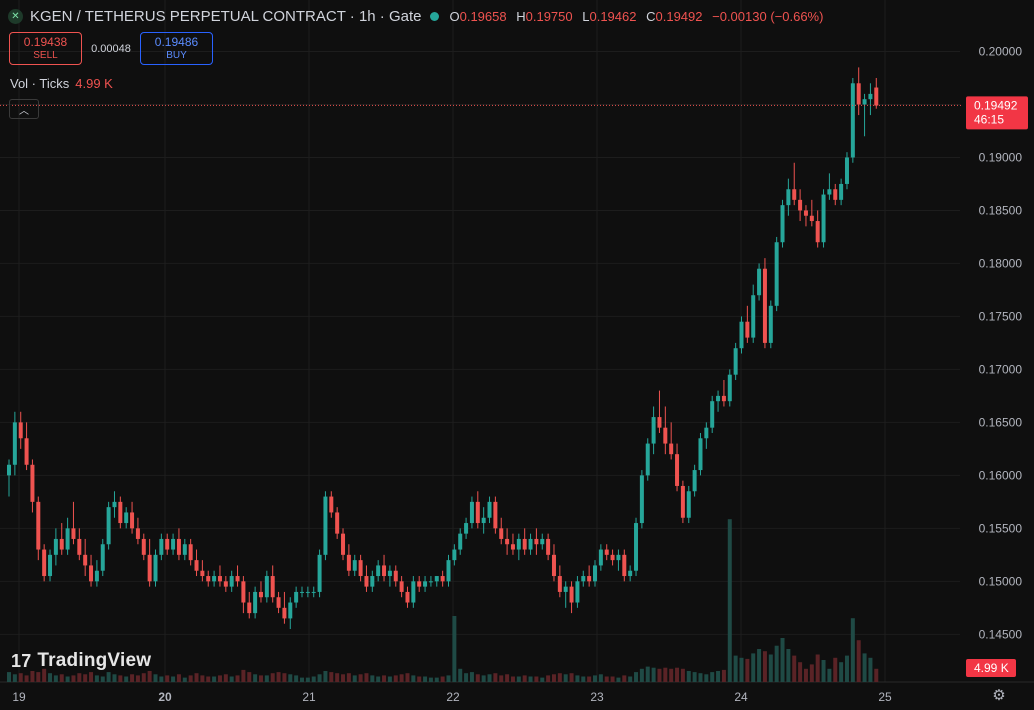 The width and height of the screenshot is (1034, 710). I want to click on tradingview-branding: 17 TradingView, so click(81, 661).